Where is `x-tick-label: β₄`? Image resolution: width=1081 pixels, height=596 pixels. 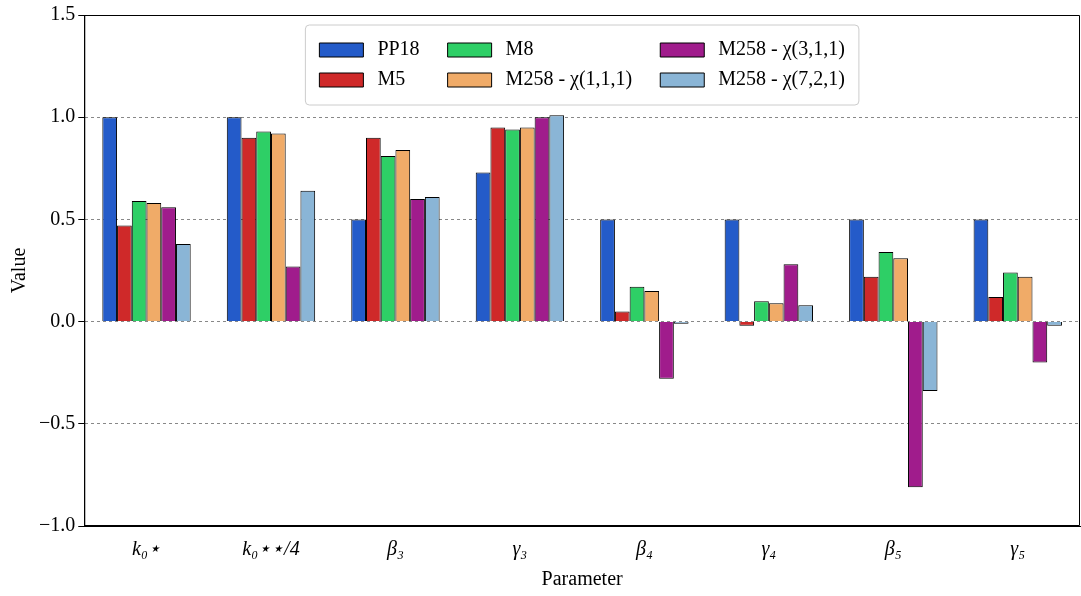 x-tick-label: β₄ is located at coordinates (643, 549).